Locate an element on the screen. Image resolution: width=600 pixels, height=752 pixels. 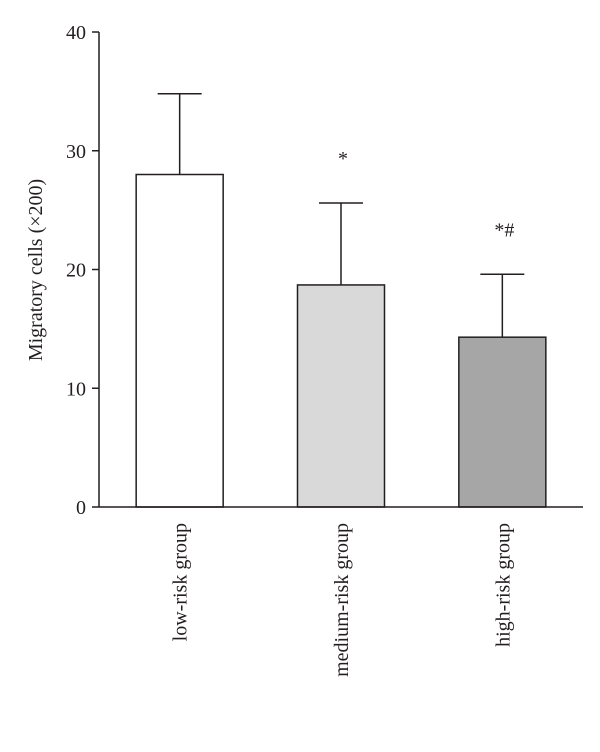
significance-marker: *# is located at coordinates (504, 230).